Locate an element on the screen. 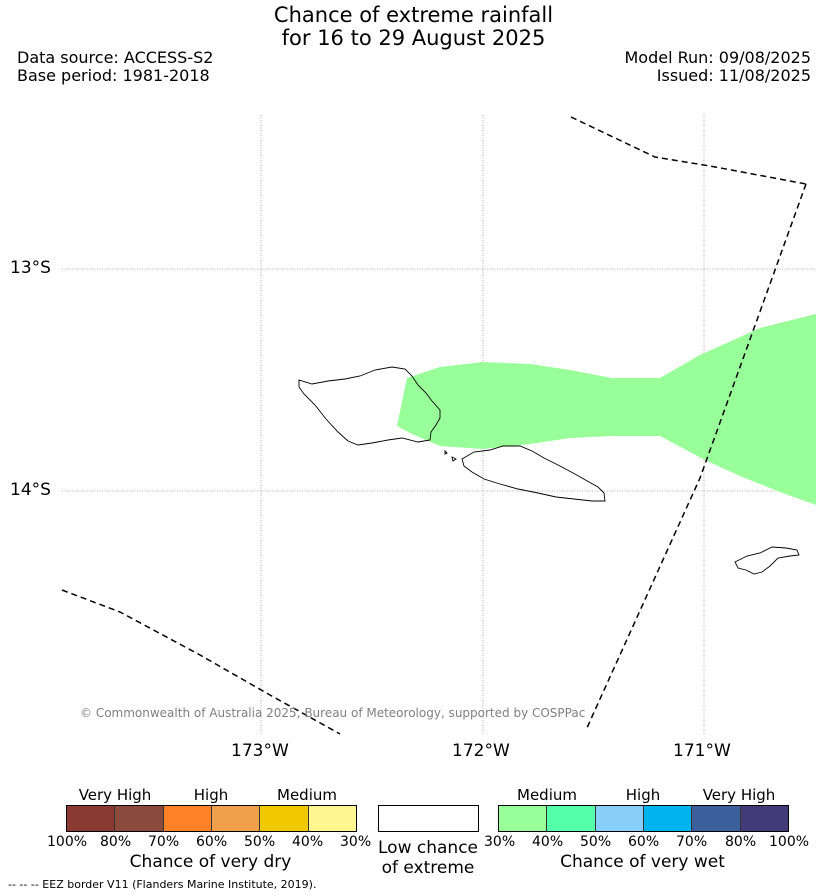  lat-label-13s: 13°S is located at coordinates (30, 268).